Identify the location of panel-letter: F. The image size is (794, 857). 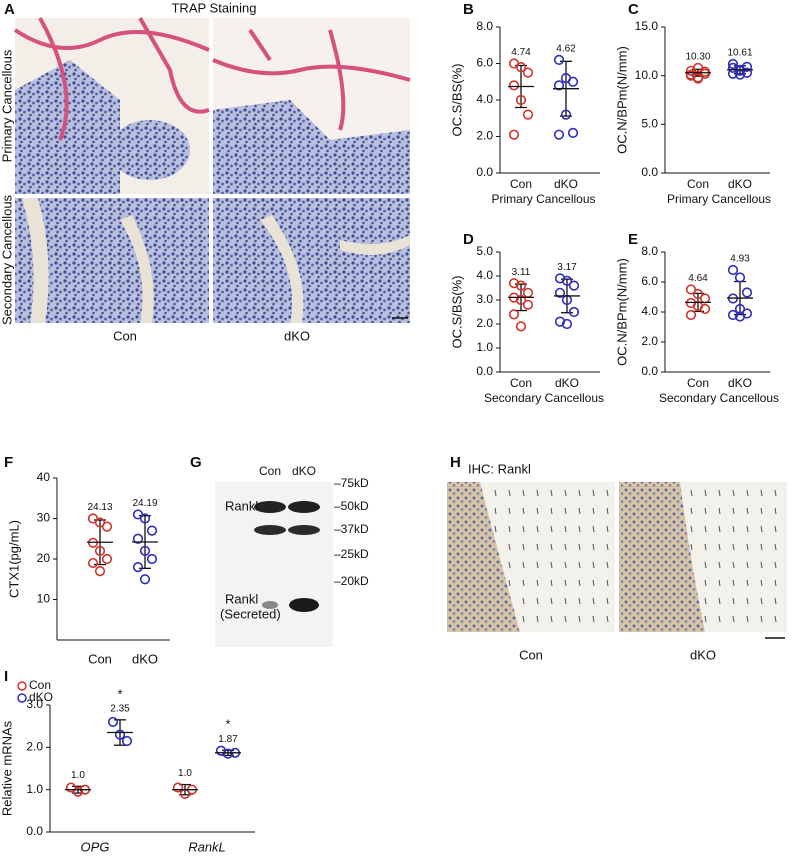
(8, 462).